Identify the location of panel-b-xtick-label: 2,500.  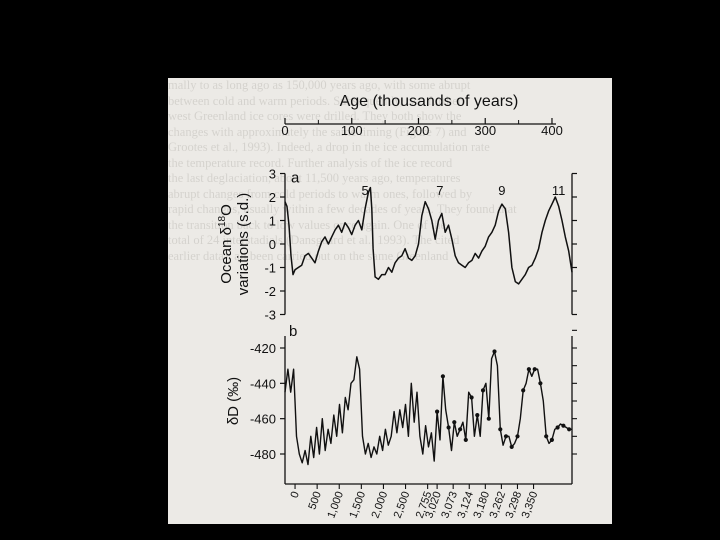
(402, 505).